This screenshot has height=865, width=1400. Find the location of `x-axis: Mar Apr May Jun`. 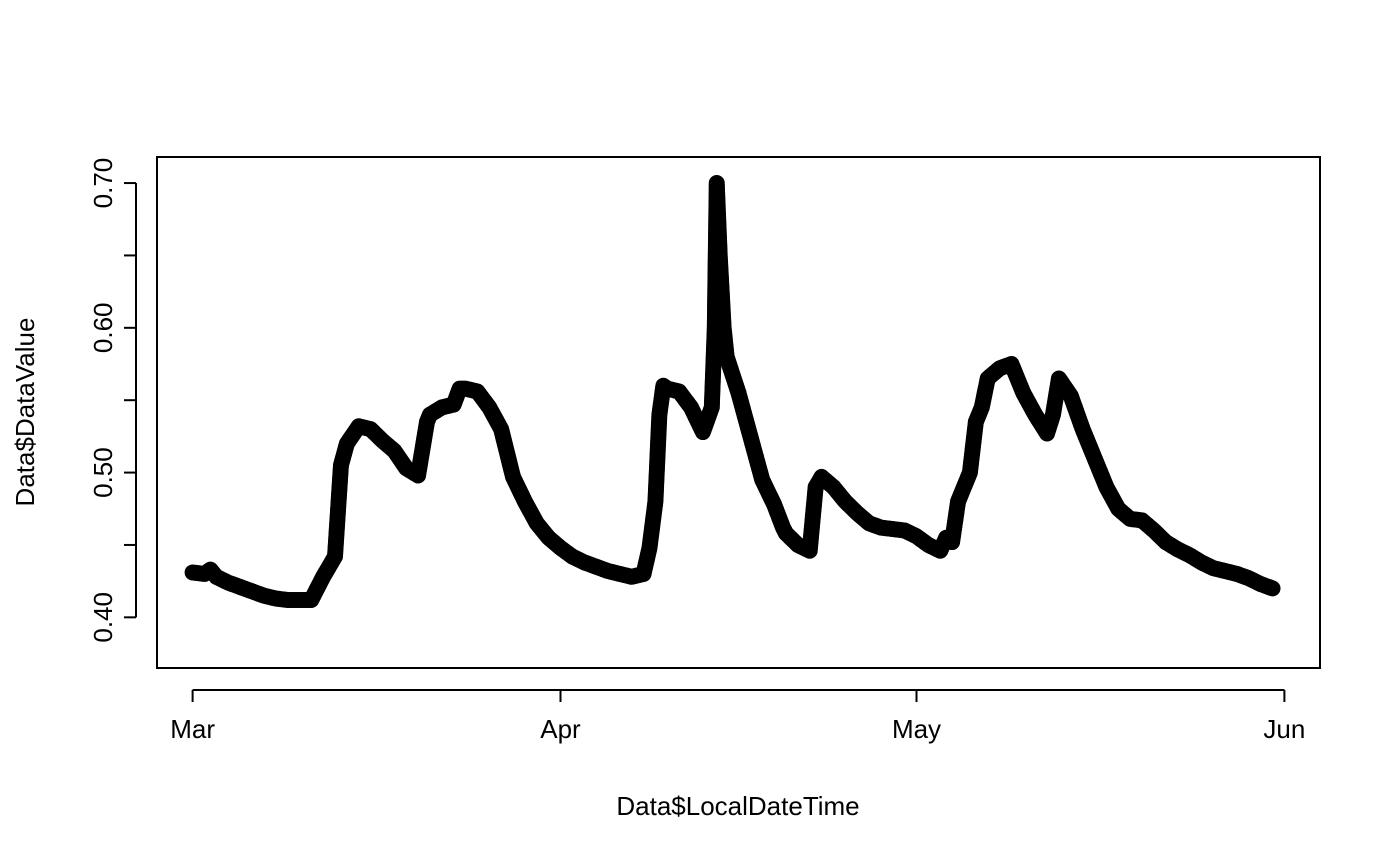

x-axis: Mar Apr May Jun is located at coordinates (737, 716).